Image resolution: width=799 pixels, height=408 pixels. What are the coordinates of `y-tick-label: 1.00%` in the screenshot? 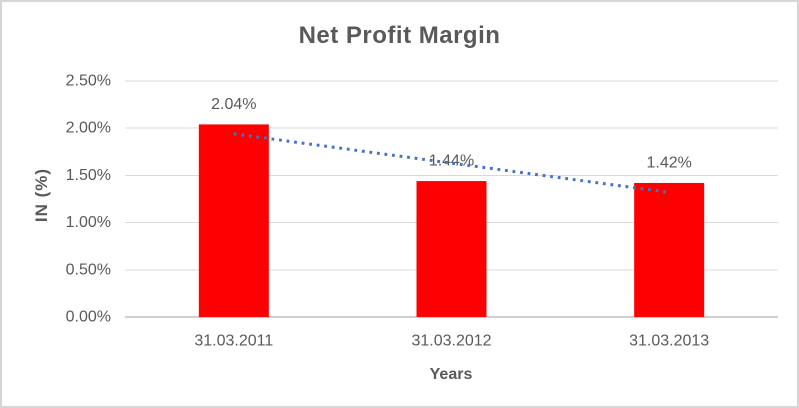 It's located at (88, 222).